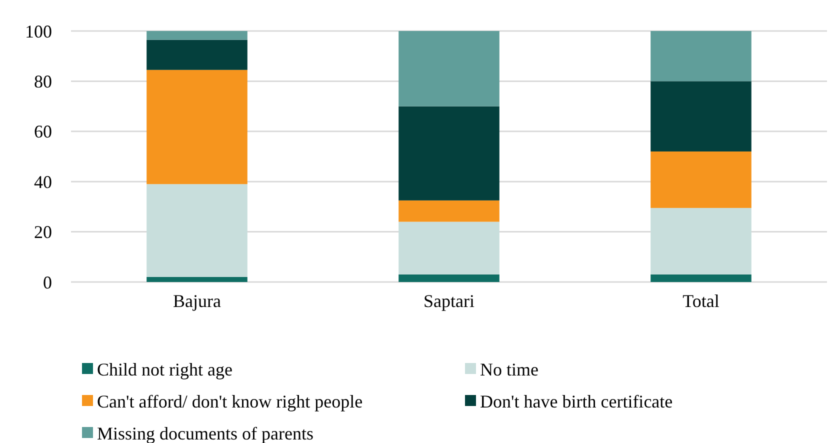 The image size is (836, 443). What do you see at coordinates (576, 401) in the screenshot?
I see `legend-label: Don't have birth certificate` at bounding box center [576, 401].